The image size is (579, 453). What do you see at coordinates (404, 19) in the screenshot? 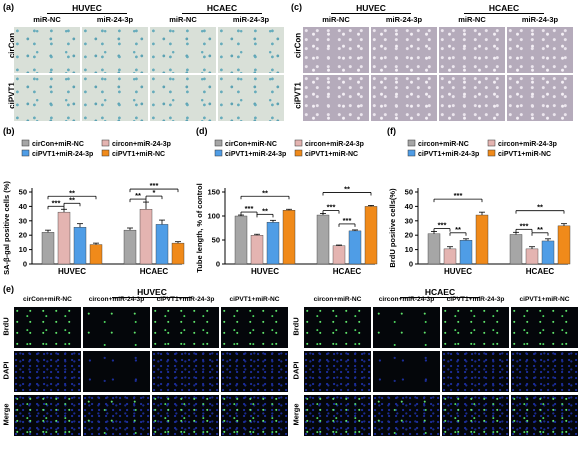
I see `col-mir243p-c1: miR-24-3p` at bounding box center [404, 19].